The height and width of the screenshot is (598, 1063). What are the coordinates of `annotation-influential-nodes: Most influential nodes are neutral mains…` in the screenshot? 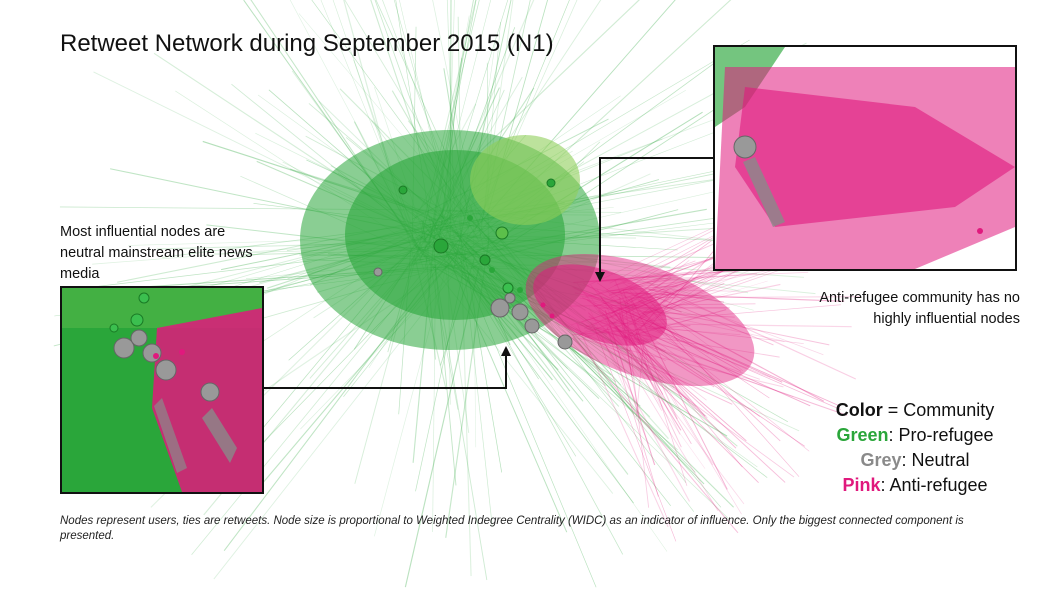 It's located at (156, 253).